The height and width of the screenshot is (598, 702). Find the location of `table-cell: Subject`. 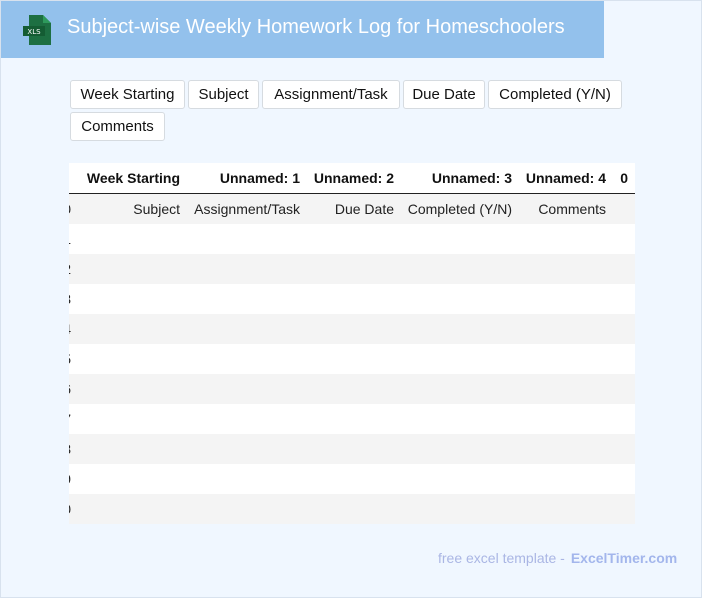

table-cell: Subject is located at coordinates (156, 209).